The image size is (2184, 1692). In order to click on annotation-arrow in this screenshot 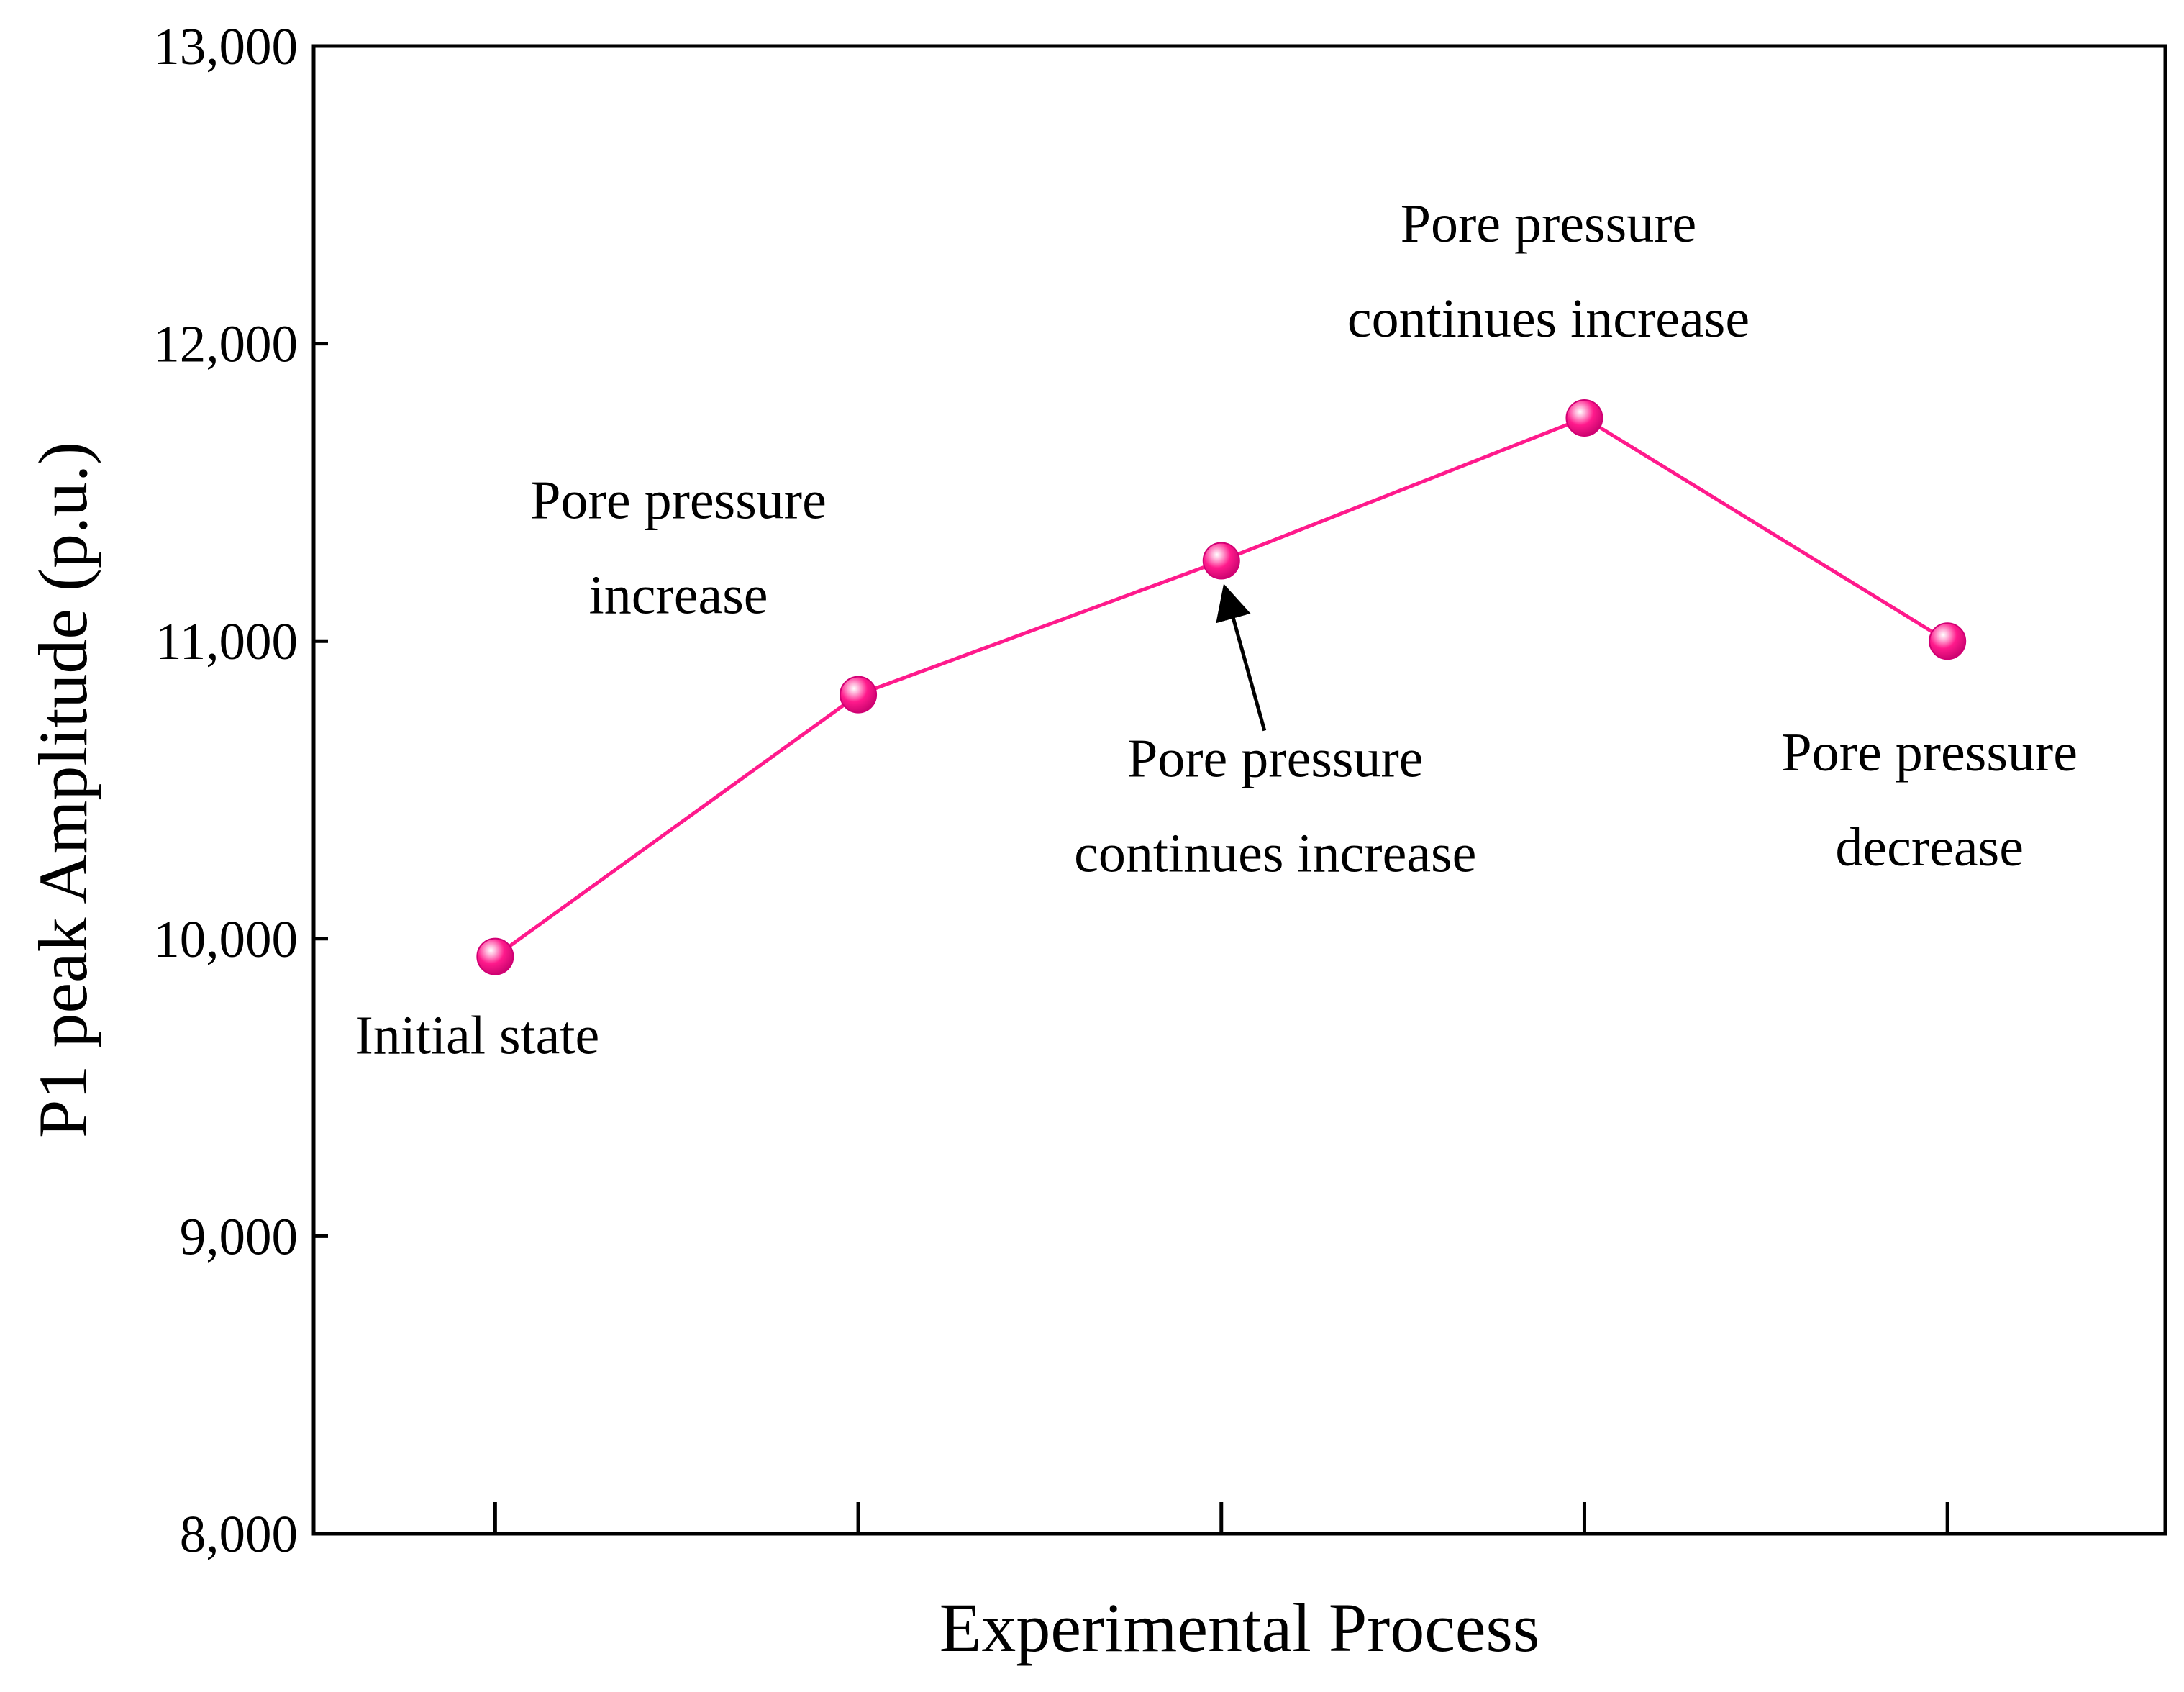, I will do `click(1241, 657)`.